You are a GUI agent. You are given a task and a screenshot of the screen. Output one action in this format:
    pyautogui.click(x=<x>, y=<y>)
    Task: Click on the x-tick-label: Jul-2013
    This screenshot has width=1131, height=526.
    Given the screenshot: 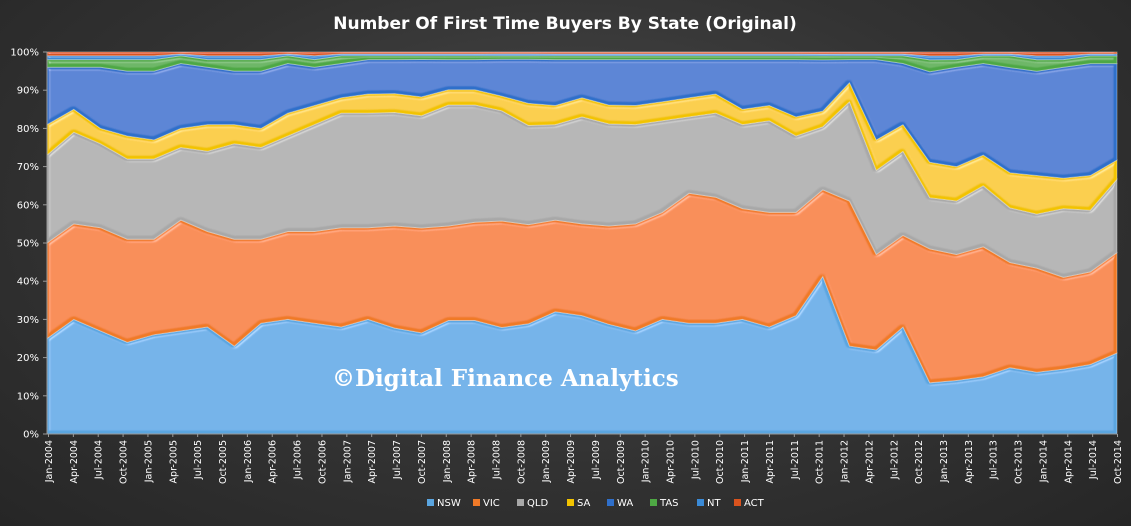 What is the action you would take?
    pyautogui.click(x=994, y=460)
    